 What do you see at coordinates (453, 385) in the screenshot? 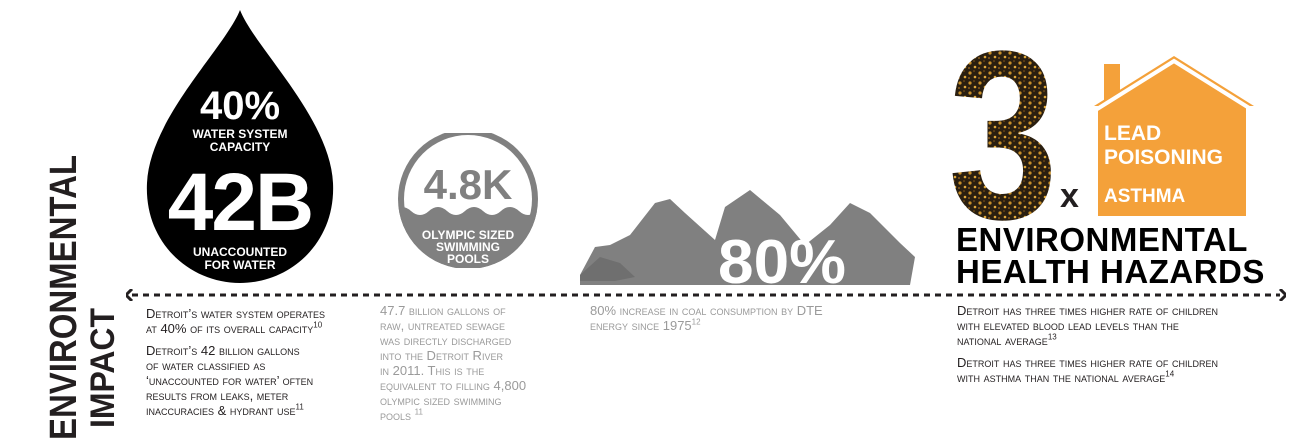
I see `pools-note-line6: equivalent to filling 4,800` at bounding box center [453, 385].